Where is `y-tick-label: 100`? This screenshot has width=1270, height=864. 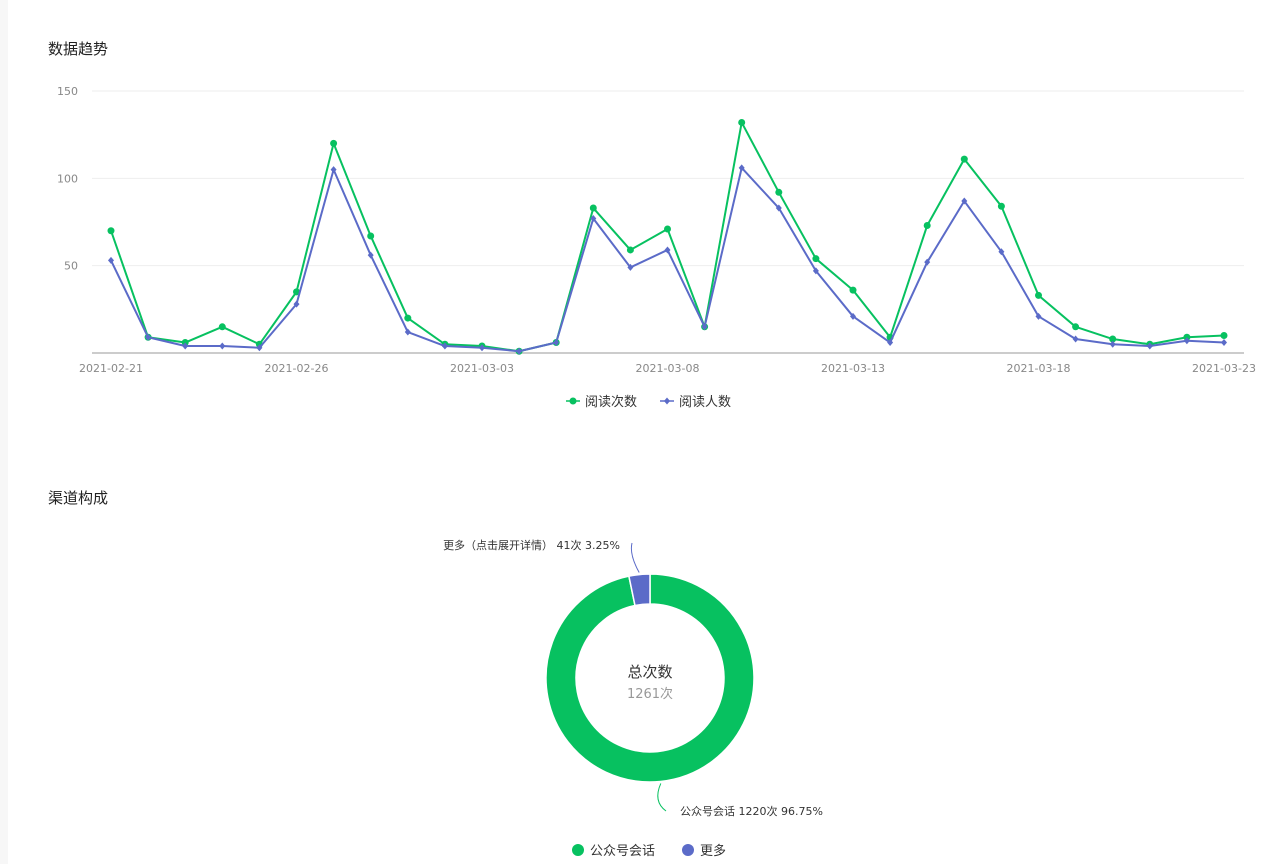 y-tick-label: 100 is located at coordinates (67, 178).